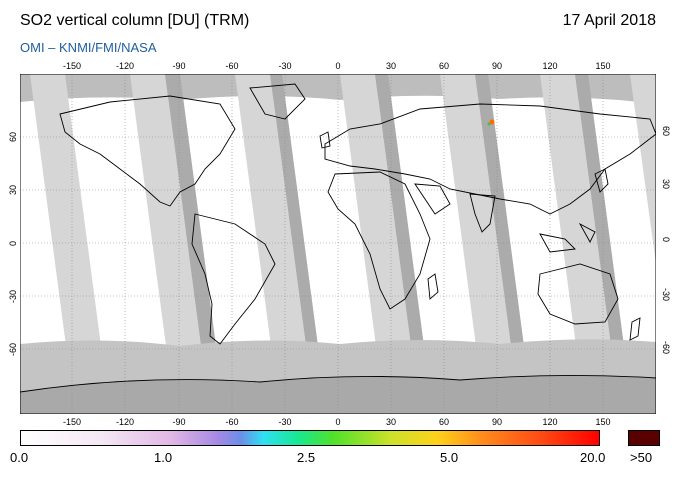 The height and width of the screenshot is (480, 676). I want to click on colorbar-max-swatch, so click(644, 438).